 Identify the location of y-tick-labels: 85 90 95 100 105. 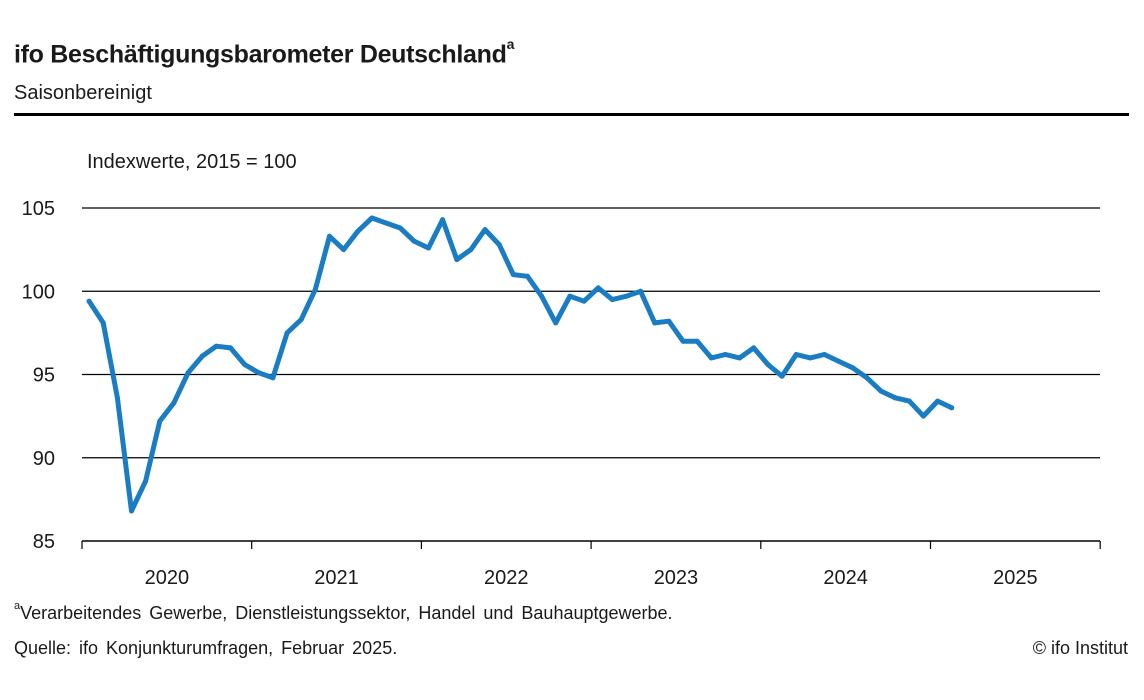
(38, 375).